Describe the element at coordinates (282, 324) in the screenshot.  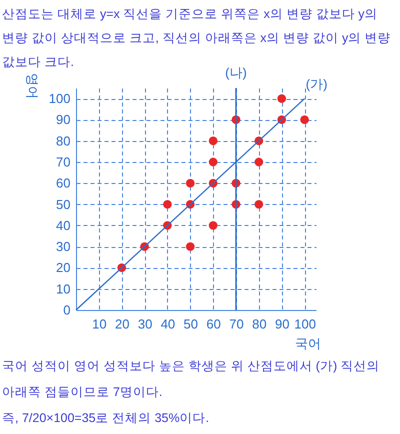
I see `x-tick-label: 90` at that location.